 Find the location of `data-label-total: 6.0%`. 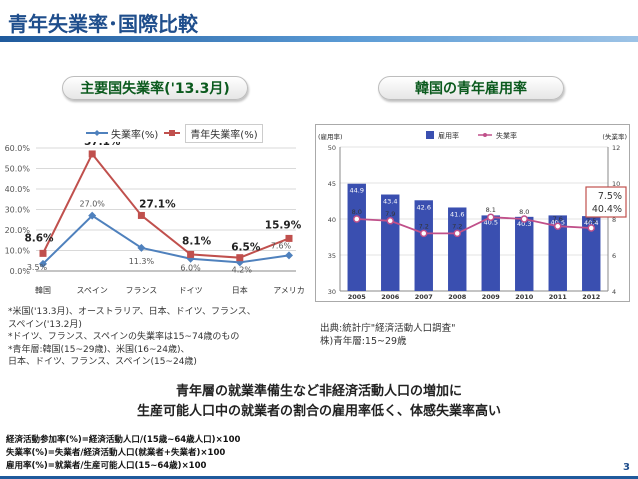

data-label-total: 6.0% is located at coordinates (190, 268).